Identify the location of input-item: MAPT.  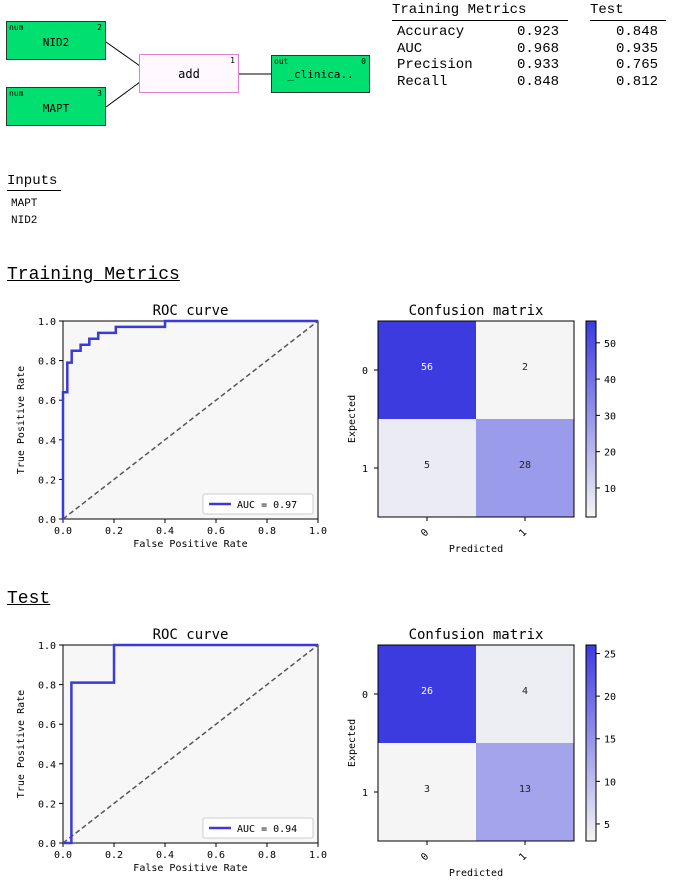
(24, 204).